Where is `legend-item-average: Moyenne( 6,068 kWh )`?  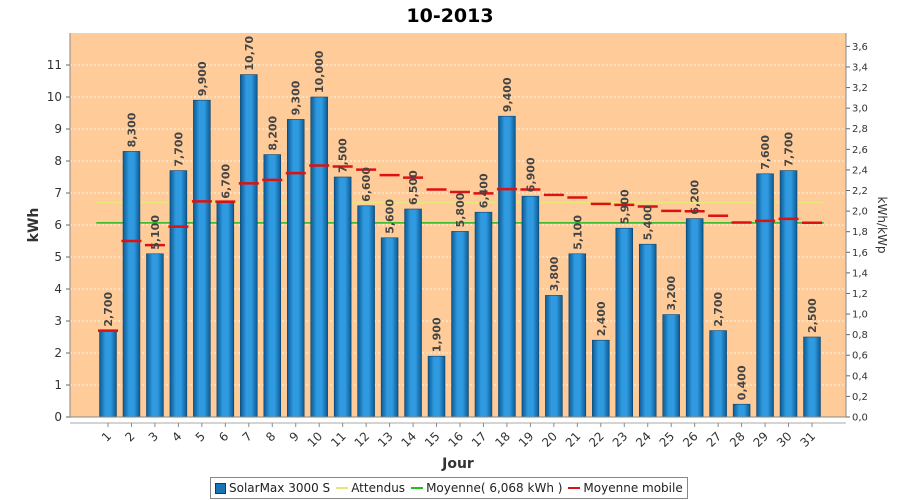 legend-item-average: Moyenne( 6,068 kWh ) is located at coordinates (486, 488).